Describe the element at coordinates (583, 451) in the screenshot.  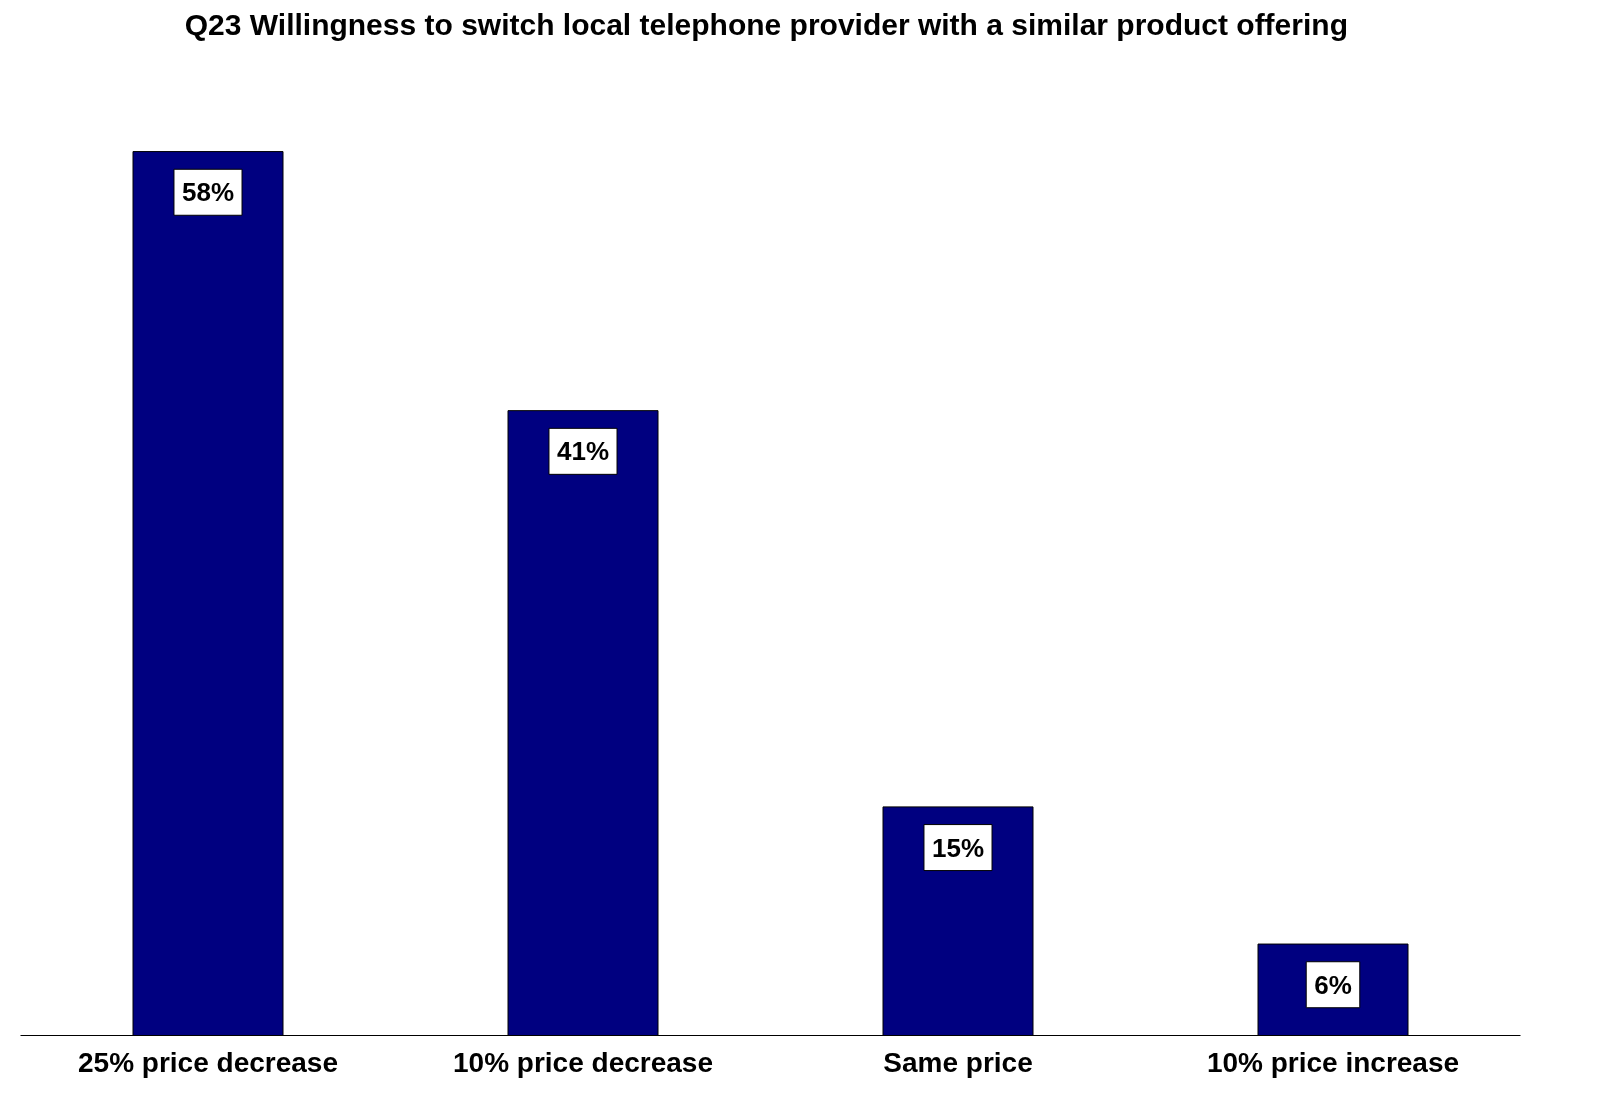
I see `data-label: 41%` at that location.